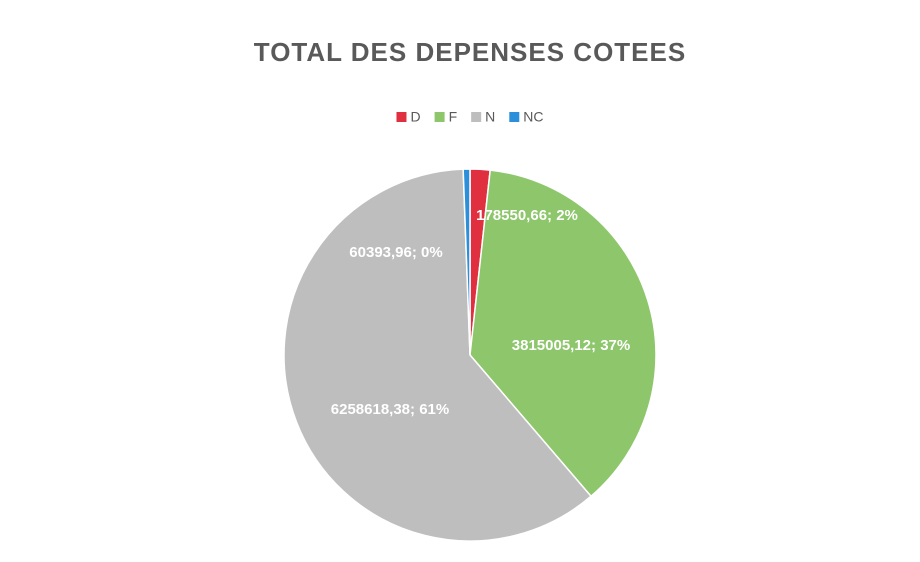 The height and width of the screenshot is (562, 920). Describe the element at coordinates (395, 252) in the screenshot. I see `data-label: 60393,96; 0%` at that location.